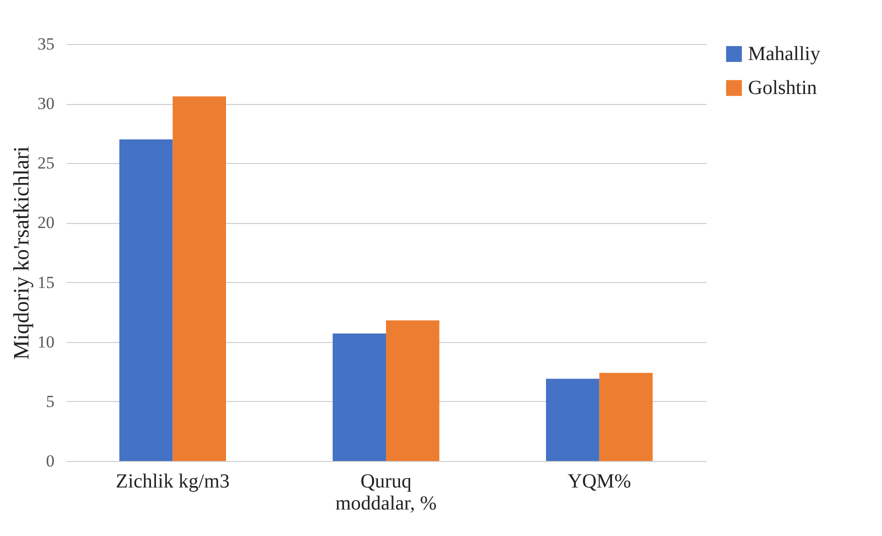  I want to click on y-tick-label: 35, so click(46, 44).